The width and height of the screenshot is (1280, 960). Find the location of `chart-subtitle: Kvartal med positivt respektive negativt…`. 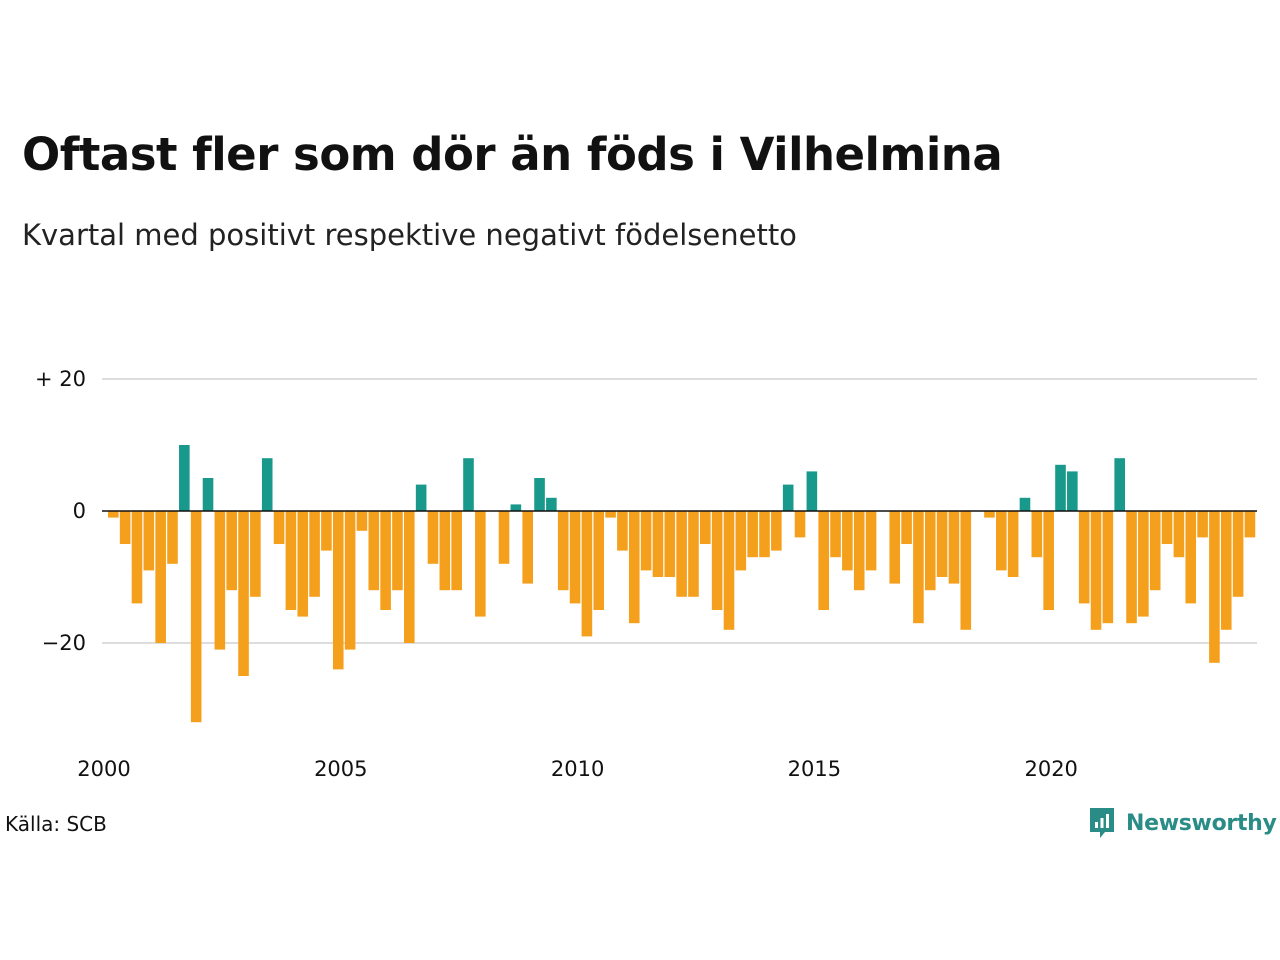

chart-subtitle: Kvartal med positivt respektive negativt… is located at coordinates (409, 235).